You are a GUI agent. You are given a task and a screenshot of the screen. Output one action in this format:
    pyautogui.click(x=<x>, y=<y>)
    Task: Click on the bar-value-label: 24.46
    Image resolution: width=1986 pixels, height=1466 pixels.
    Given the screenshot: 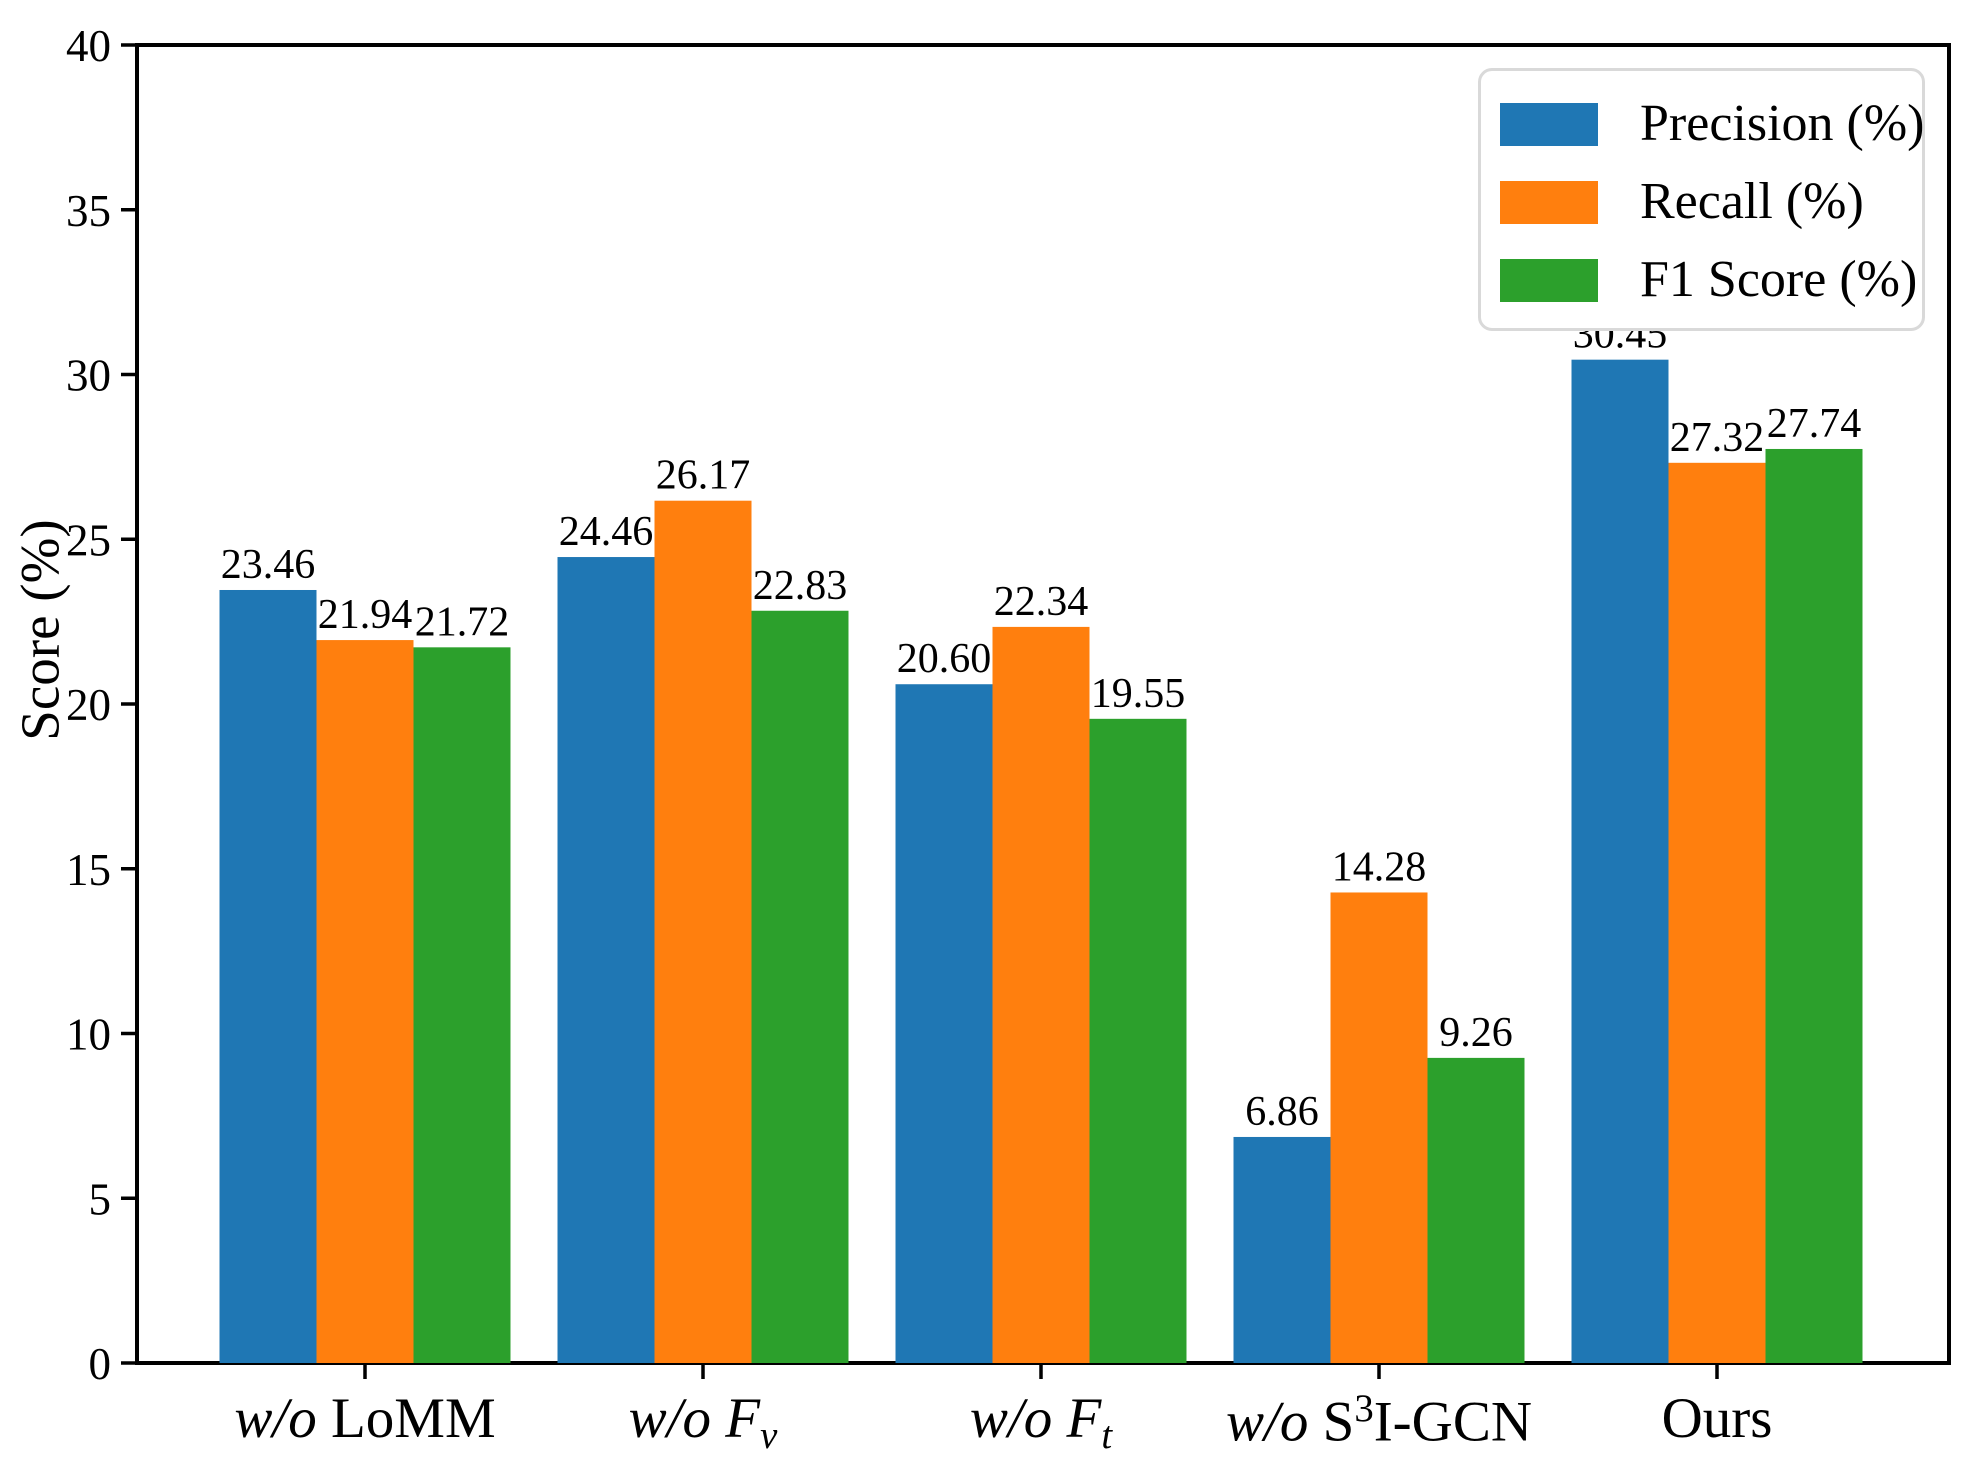 What is the action you would take?
    pyautogui.click(x=606, y=532)
    